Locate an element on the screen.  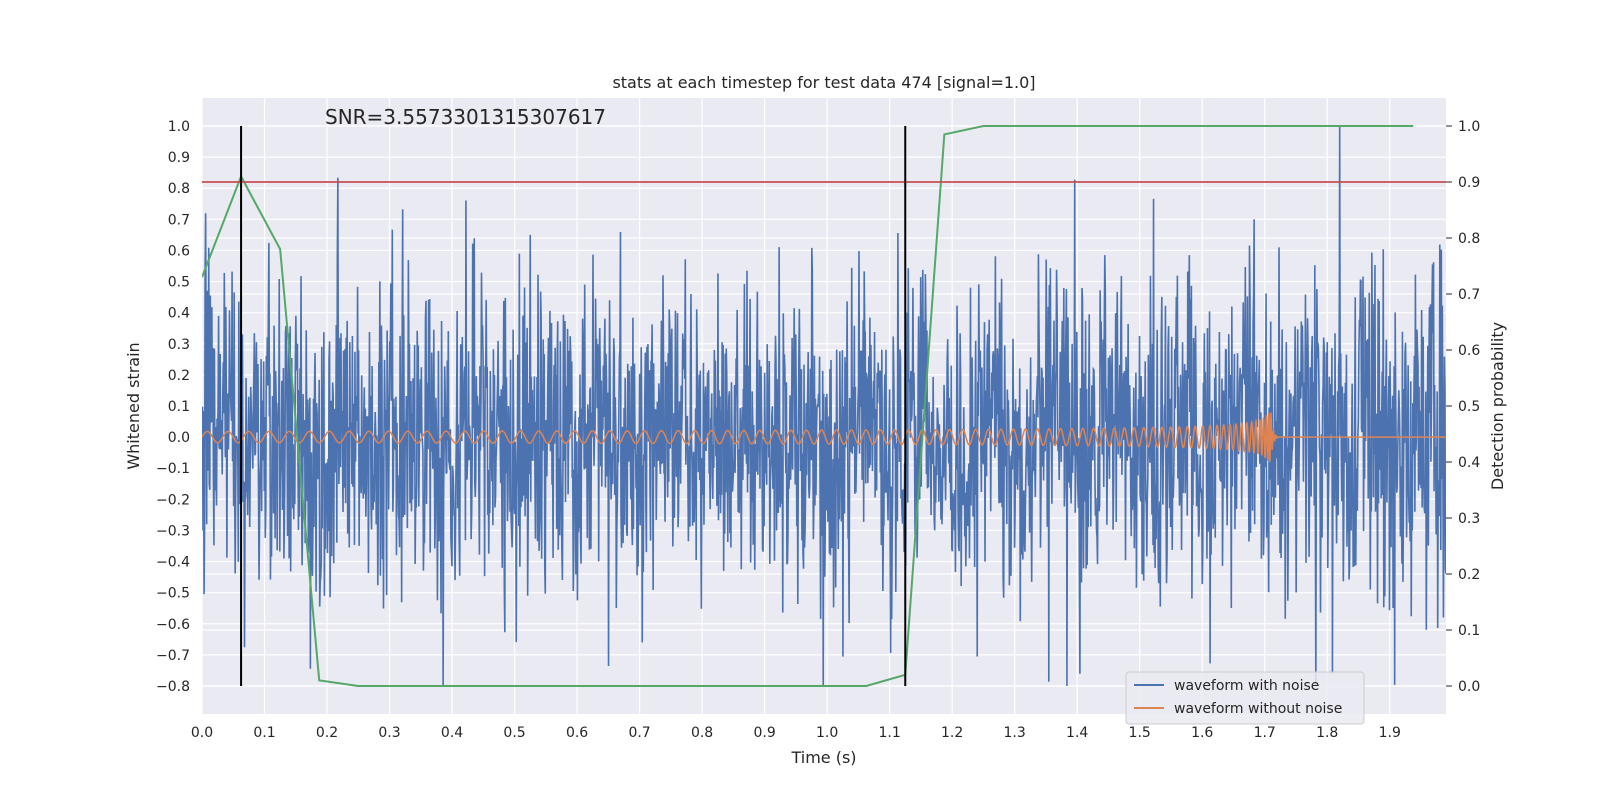
x-tick-label: 0.7 is located at coordinates (639, 733).